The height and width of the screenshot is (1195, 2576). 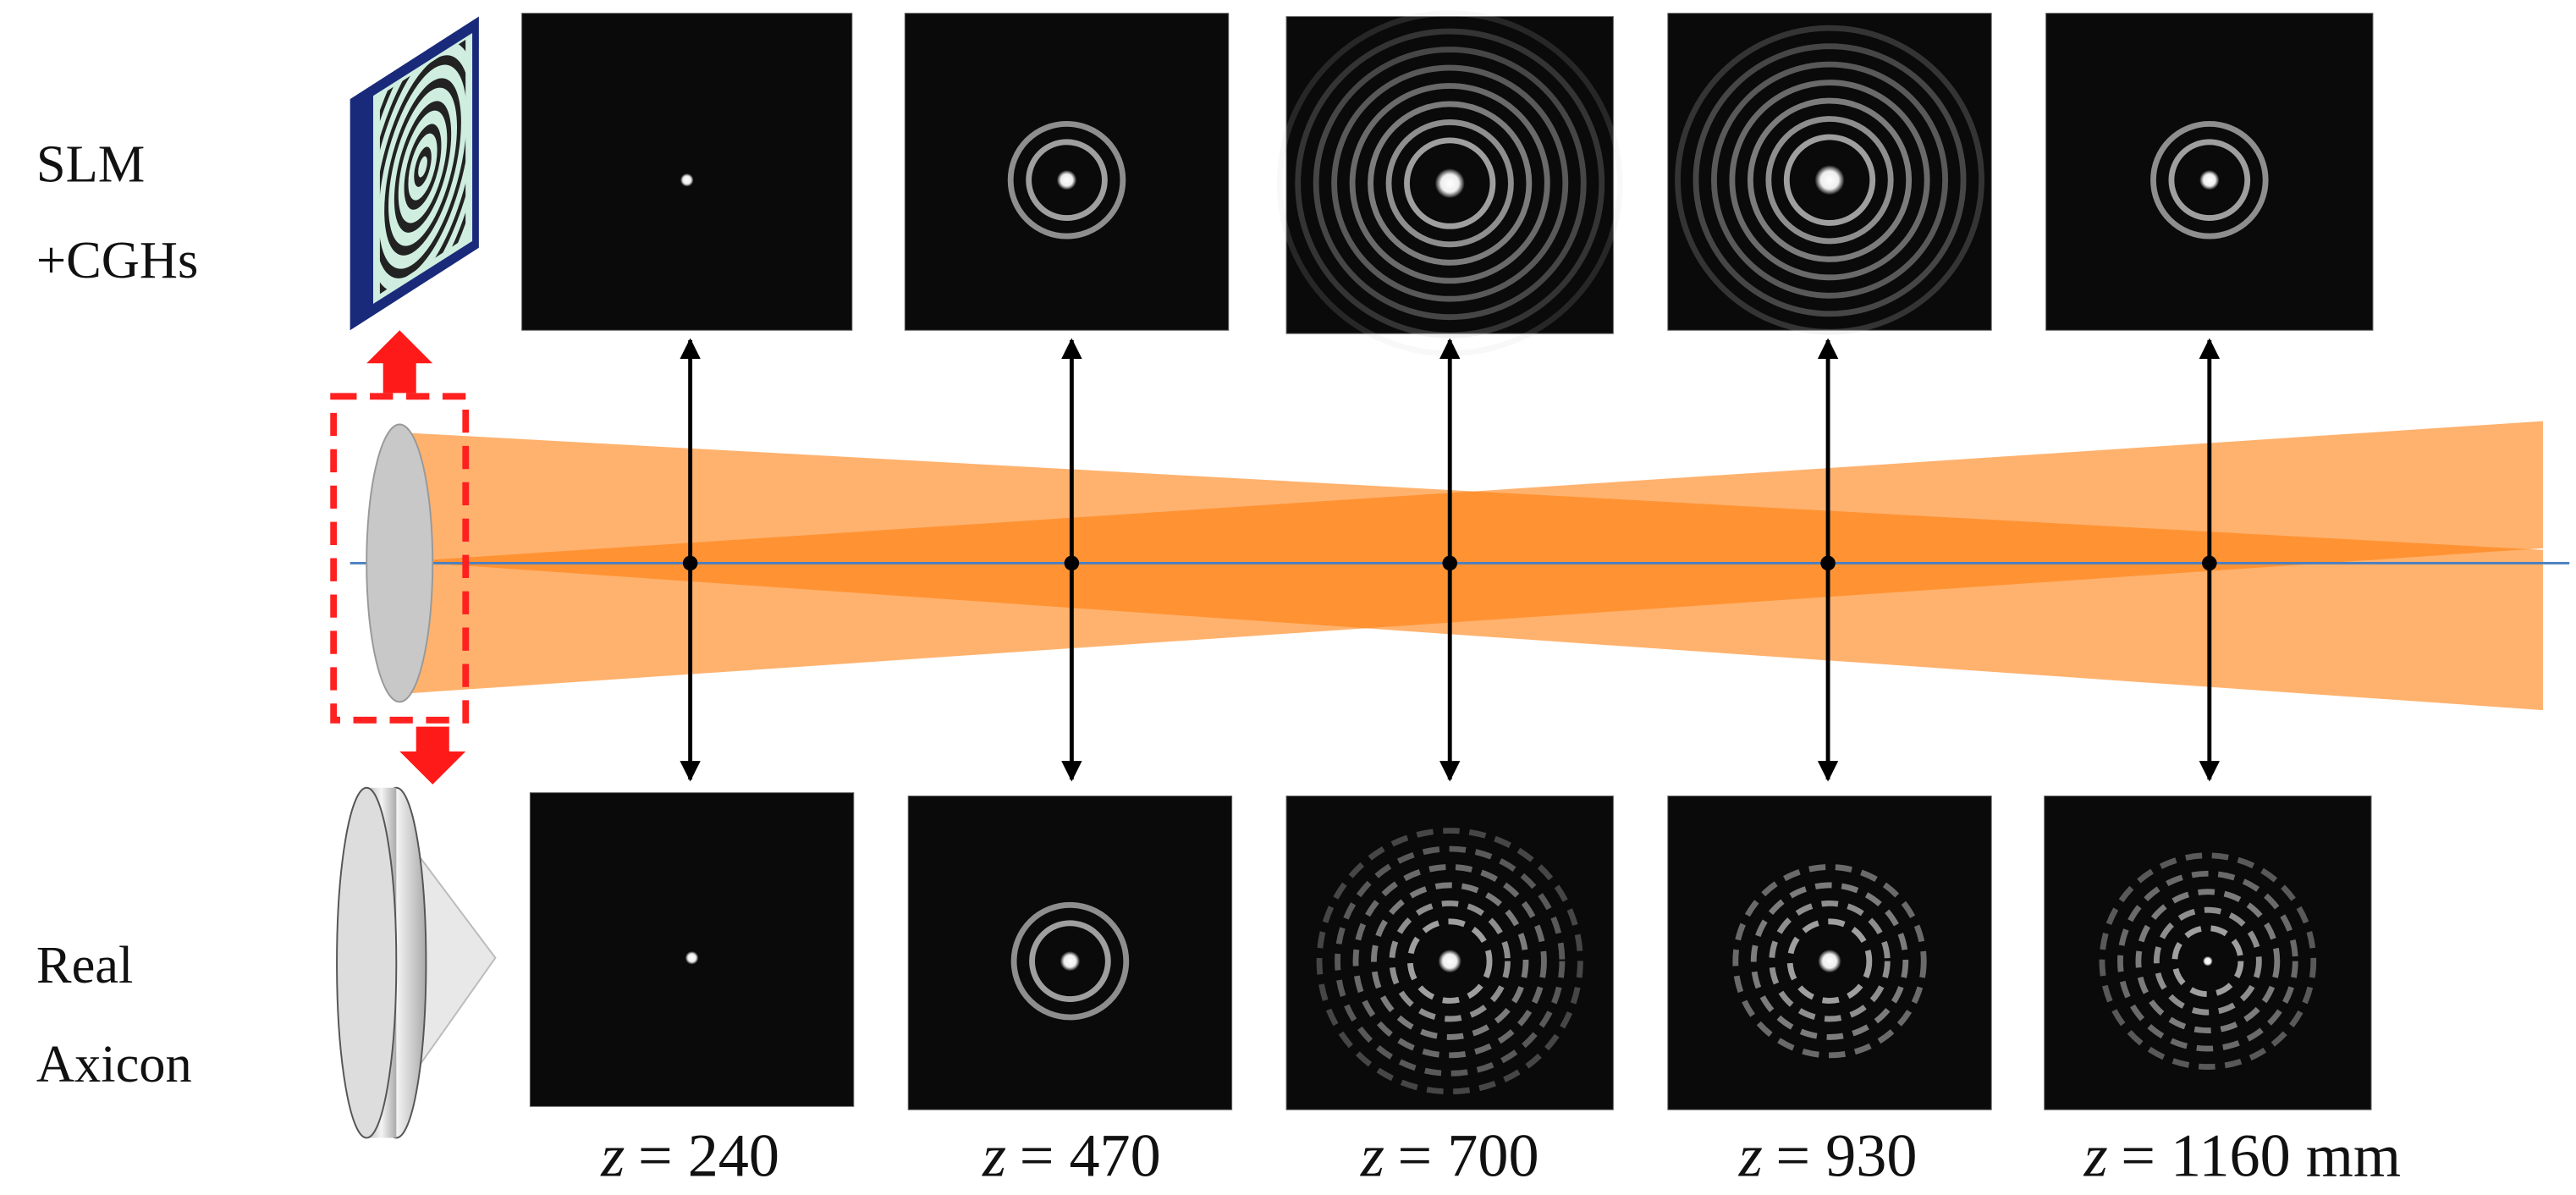 I want to click on value: = 930, so click(x=1846, y=1155).